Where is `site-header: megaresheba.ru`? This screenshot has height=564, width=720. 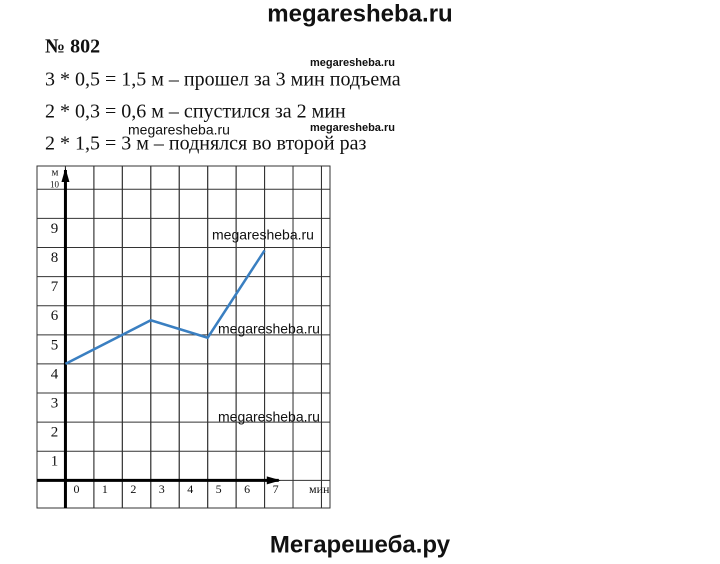
site-header: megaresheba.ru is located at coordinates (359, 13).